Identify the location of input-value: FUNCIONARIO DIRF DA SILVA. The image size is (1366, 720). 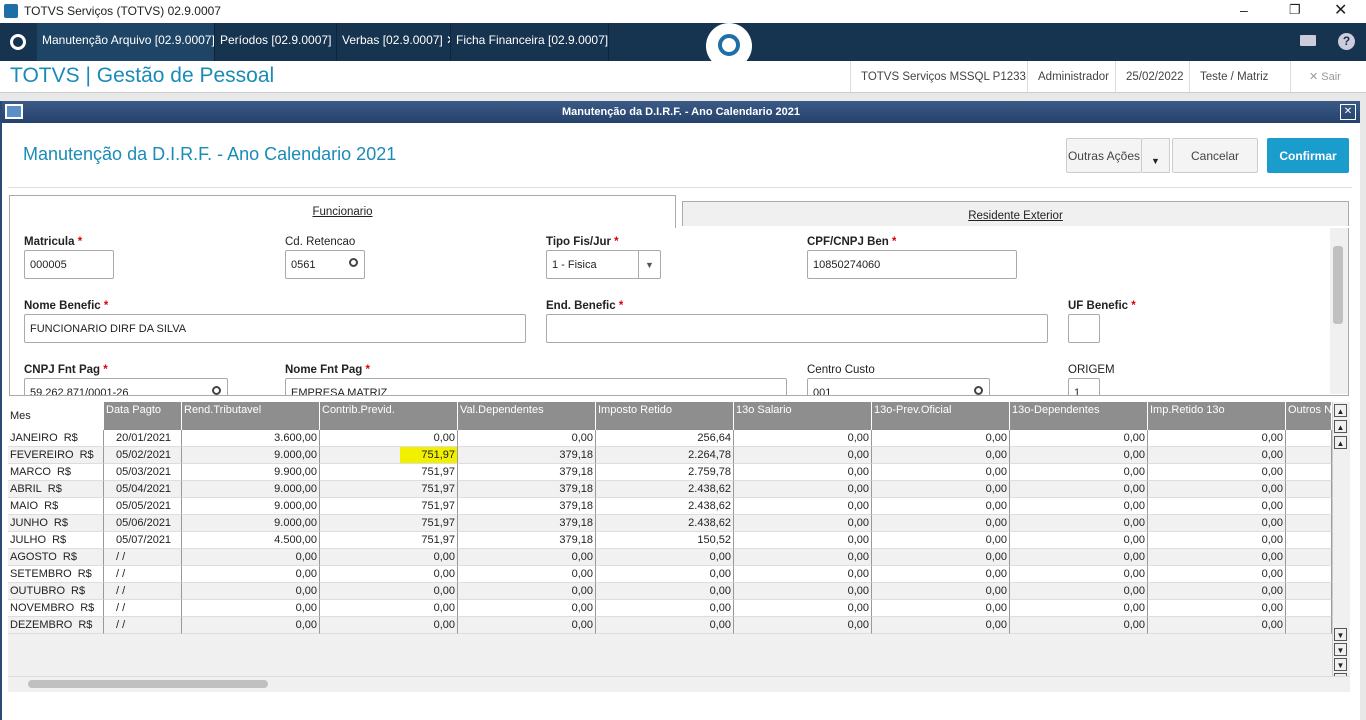
(108, 329).